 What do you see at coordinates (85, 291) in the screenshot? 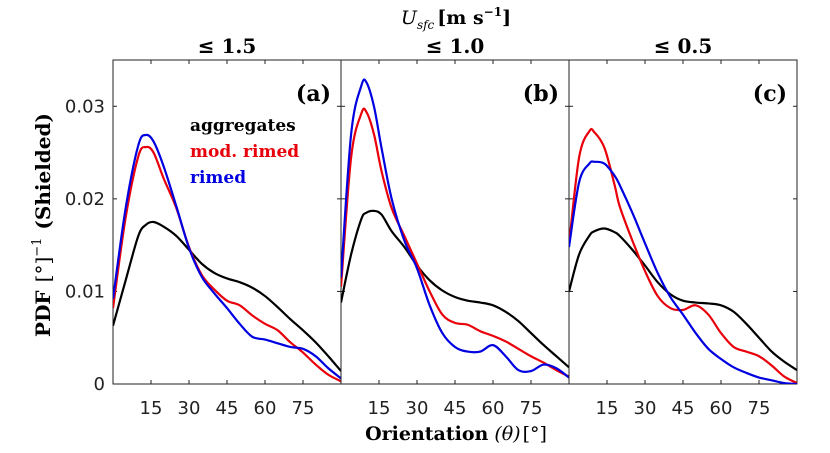
I see `y-tick-label: 0.01` at bounding box center [85, 291].